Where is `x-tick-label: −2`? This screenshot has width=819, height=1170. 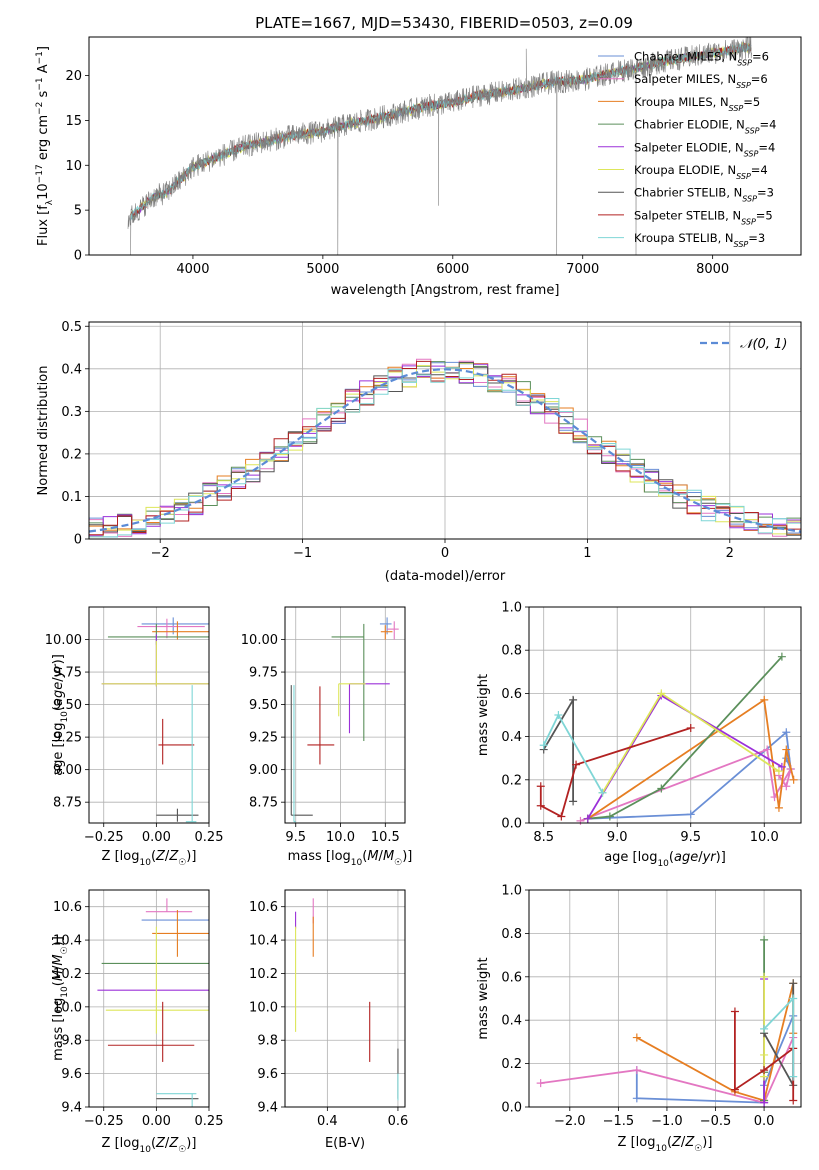 x-tick-label: −2 is located at coordinates (160, 553).